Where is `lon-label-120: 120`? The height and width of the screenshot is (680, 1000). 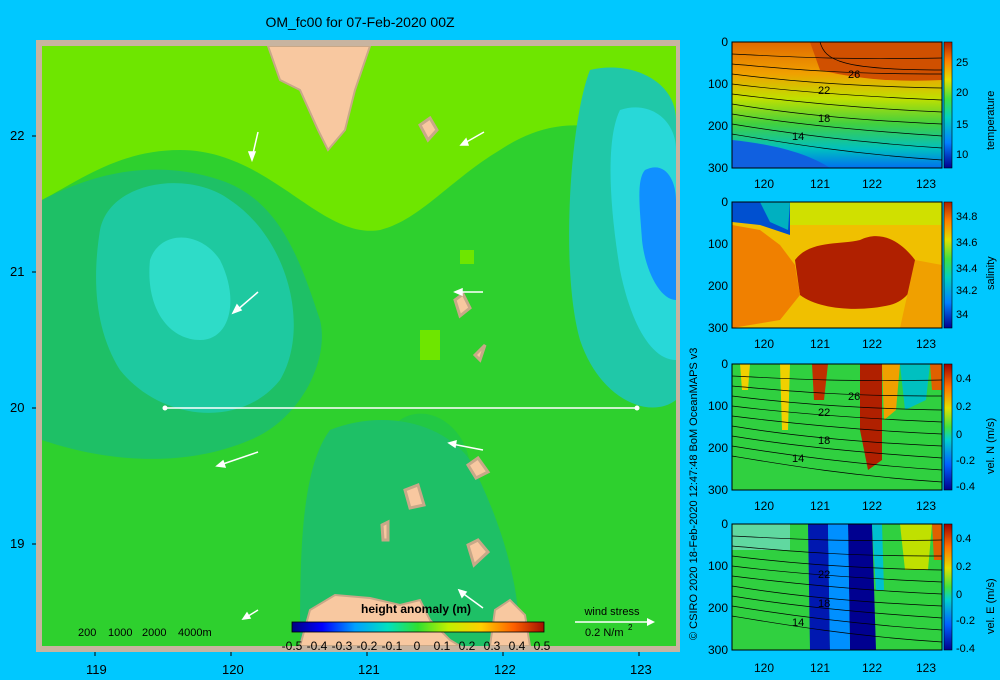
lon-label-120: 120 is located at coordinates (233, 669).